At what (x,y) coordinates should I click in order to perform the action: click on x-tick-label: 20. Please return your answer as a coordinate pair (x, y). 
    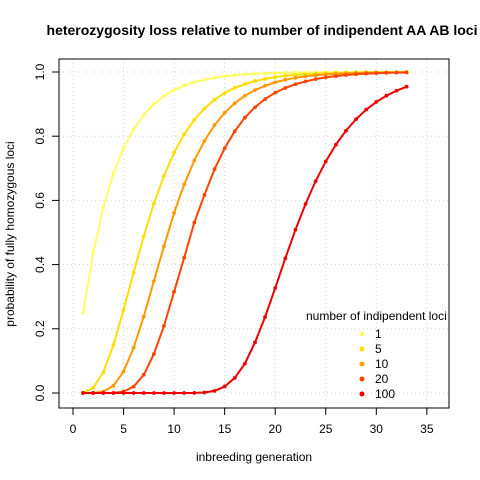
    Looking at the image, I should click on (276, 429).